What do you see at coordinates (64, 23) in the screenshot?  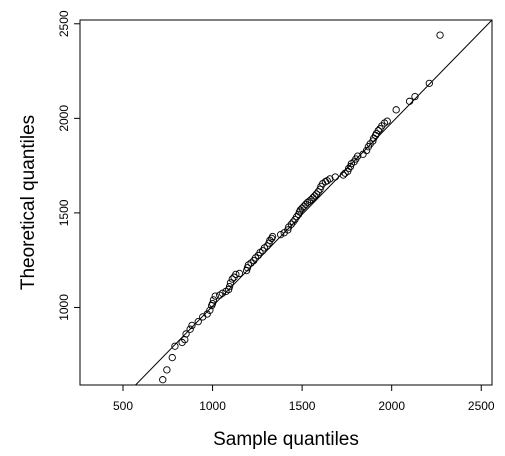 I see `y-tick-label: 2500` at bounding box center [64, 23].